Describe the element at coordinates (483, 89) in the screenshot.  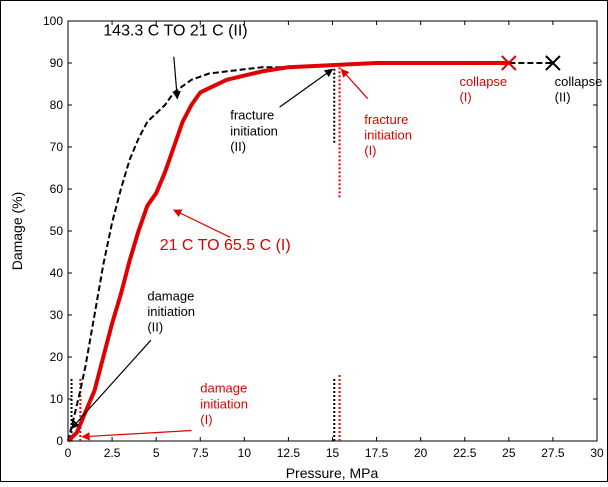
I see `annotation: collapse(I)` at that location.